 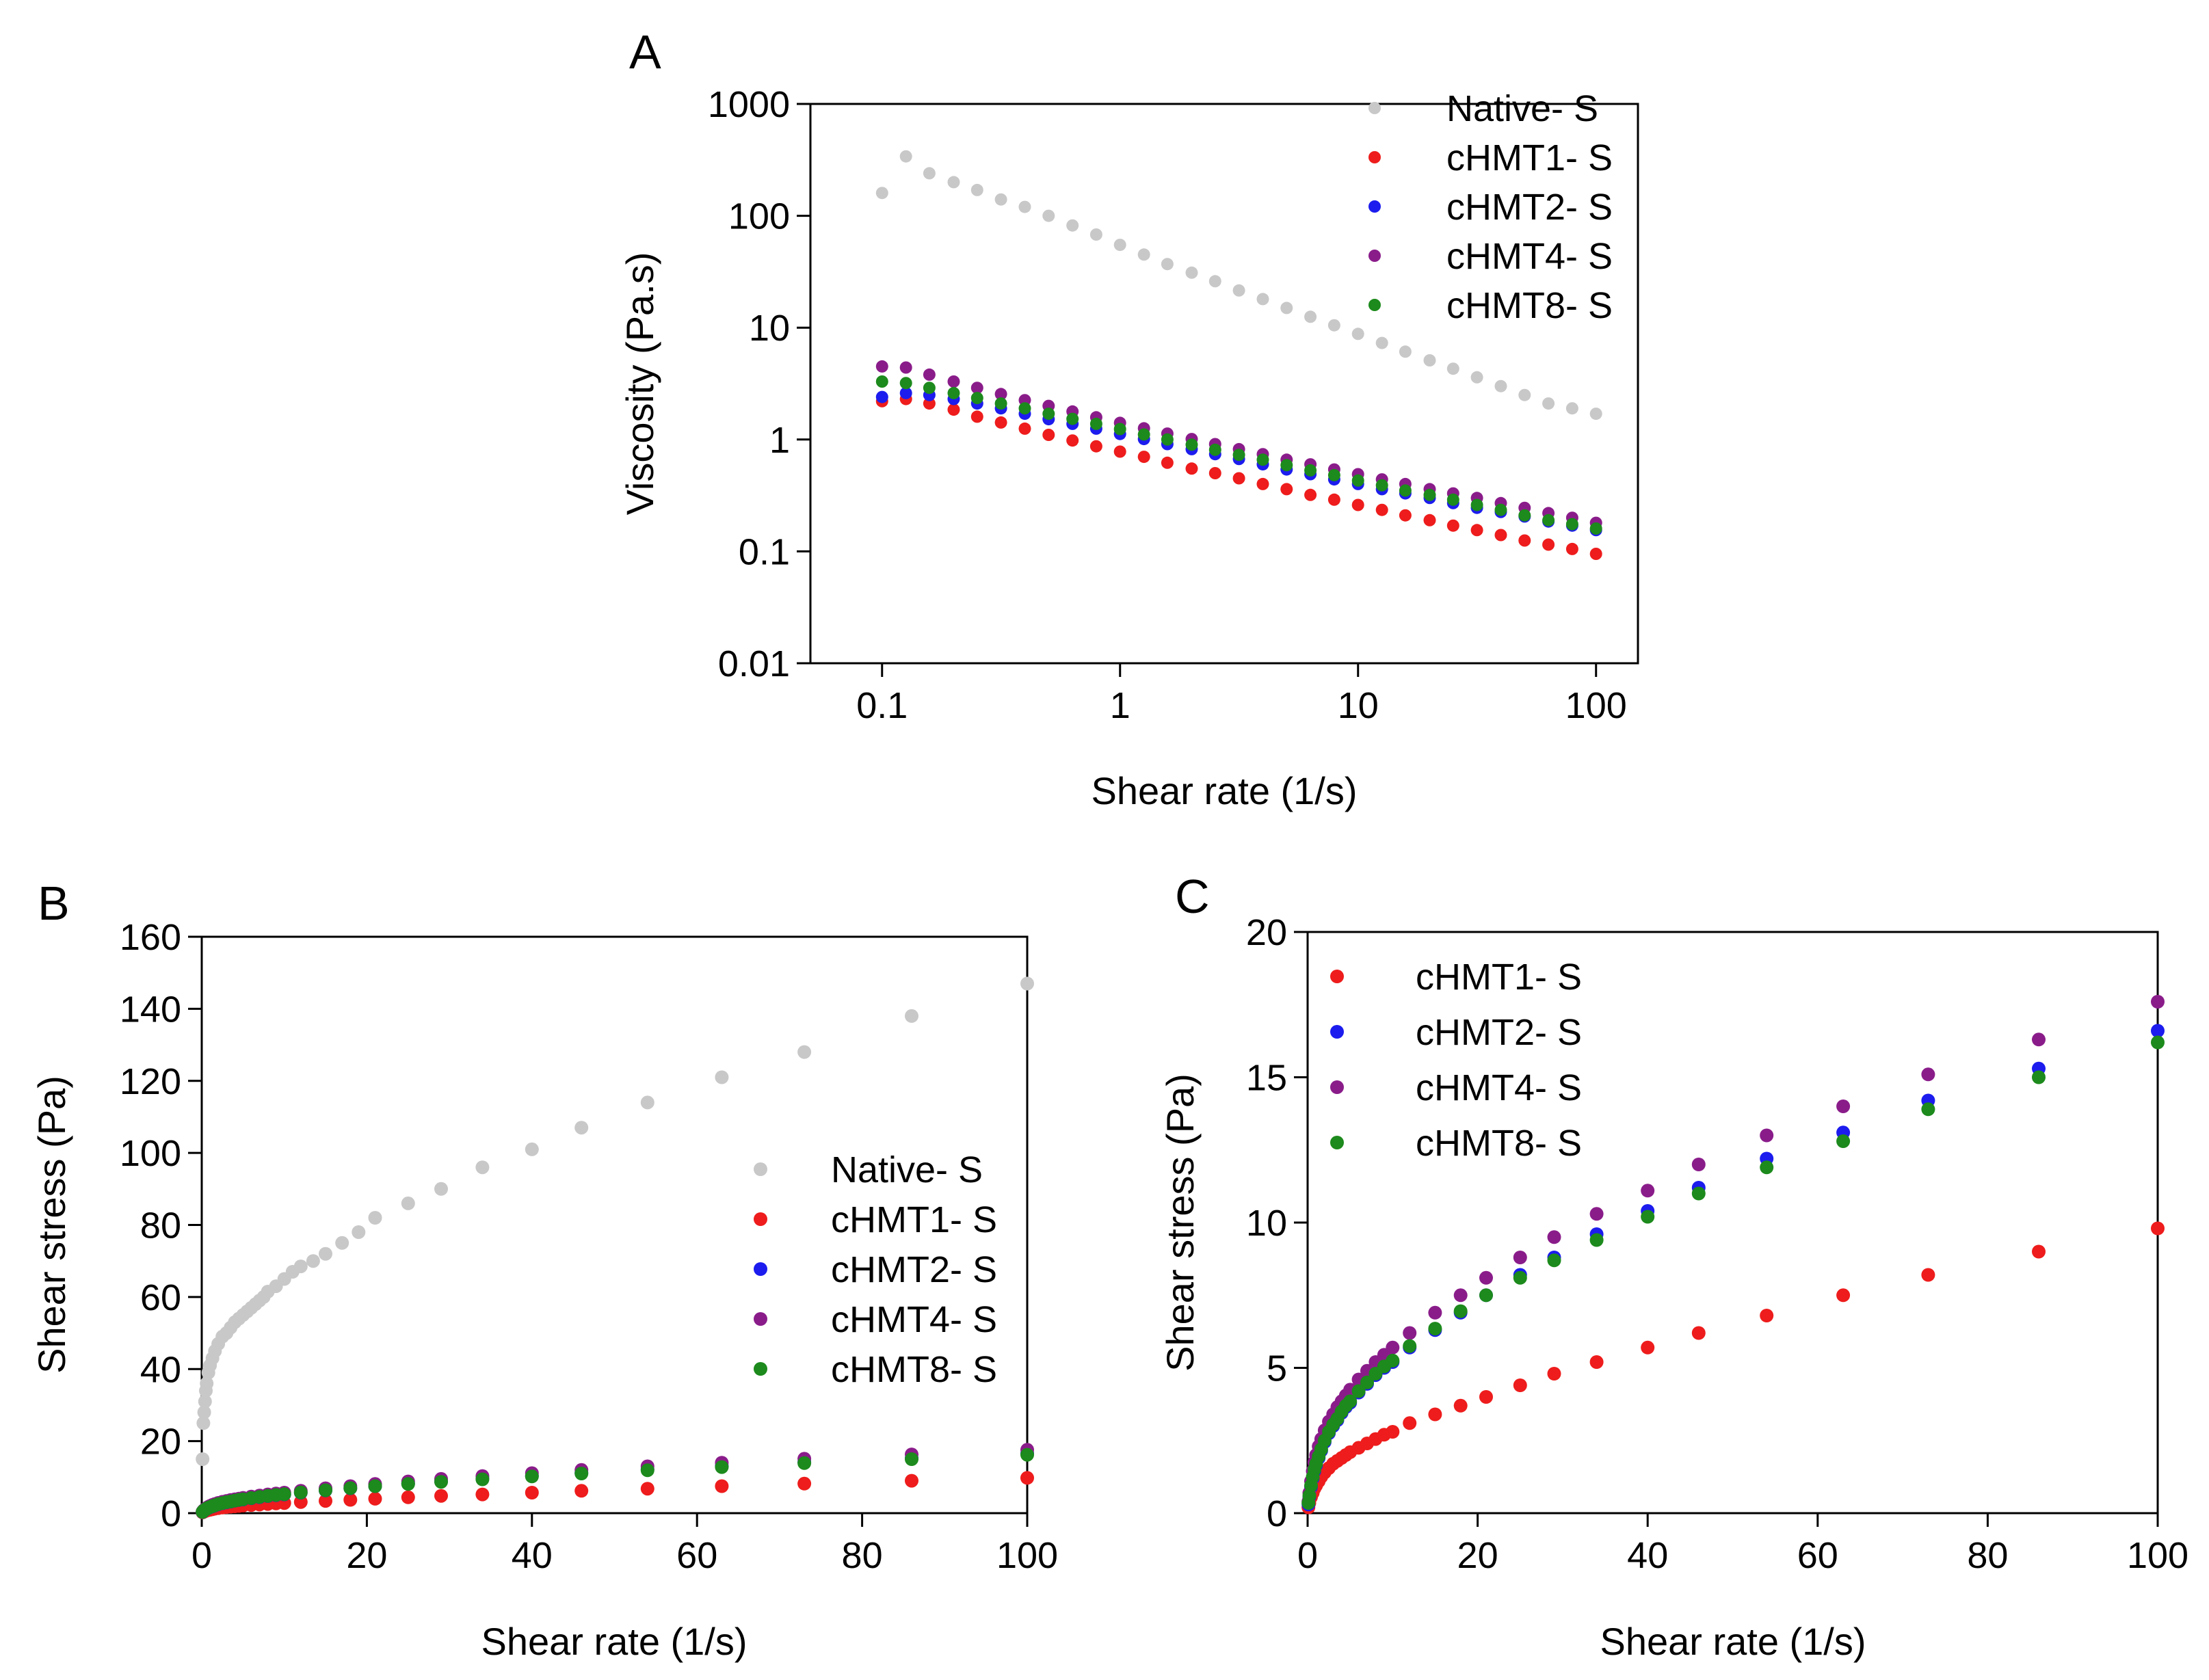 I want to click on panel-c-xtick-label: 20, so click(x=1477, y=1555).